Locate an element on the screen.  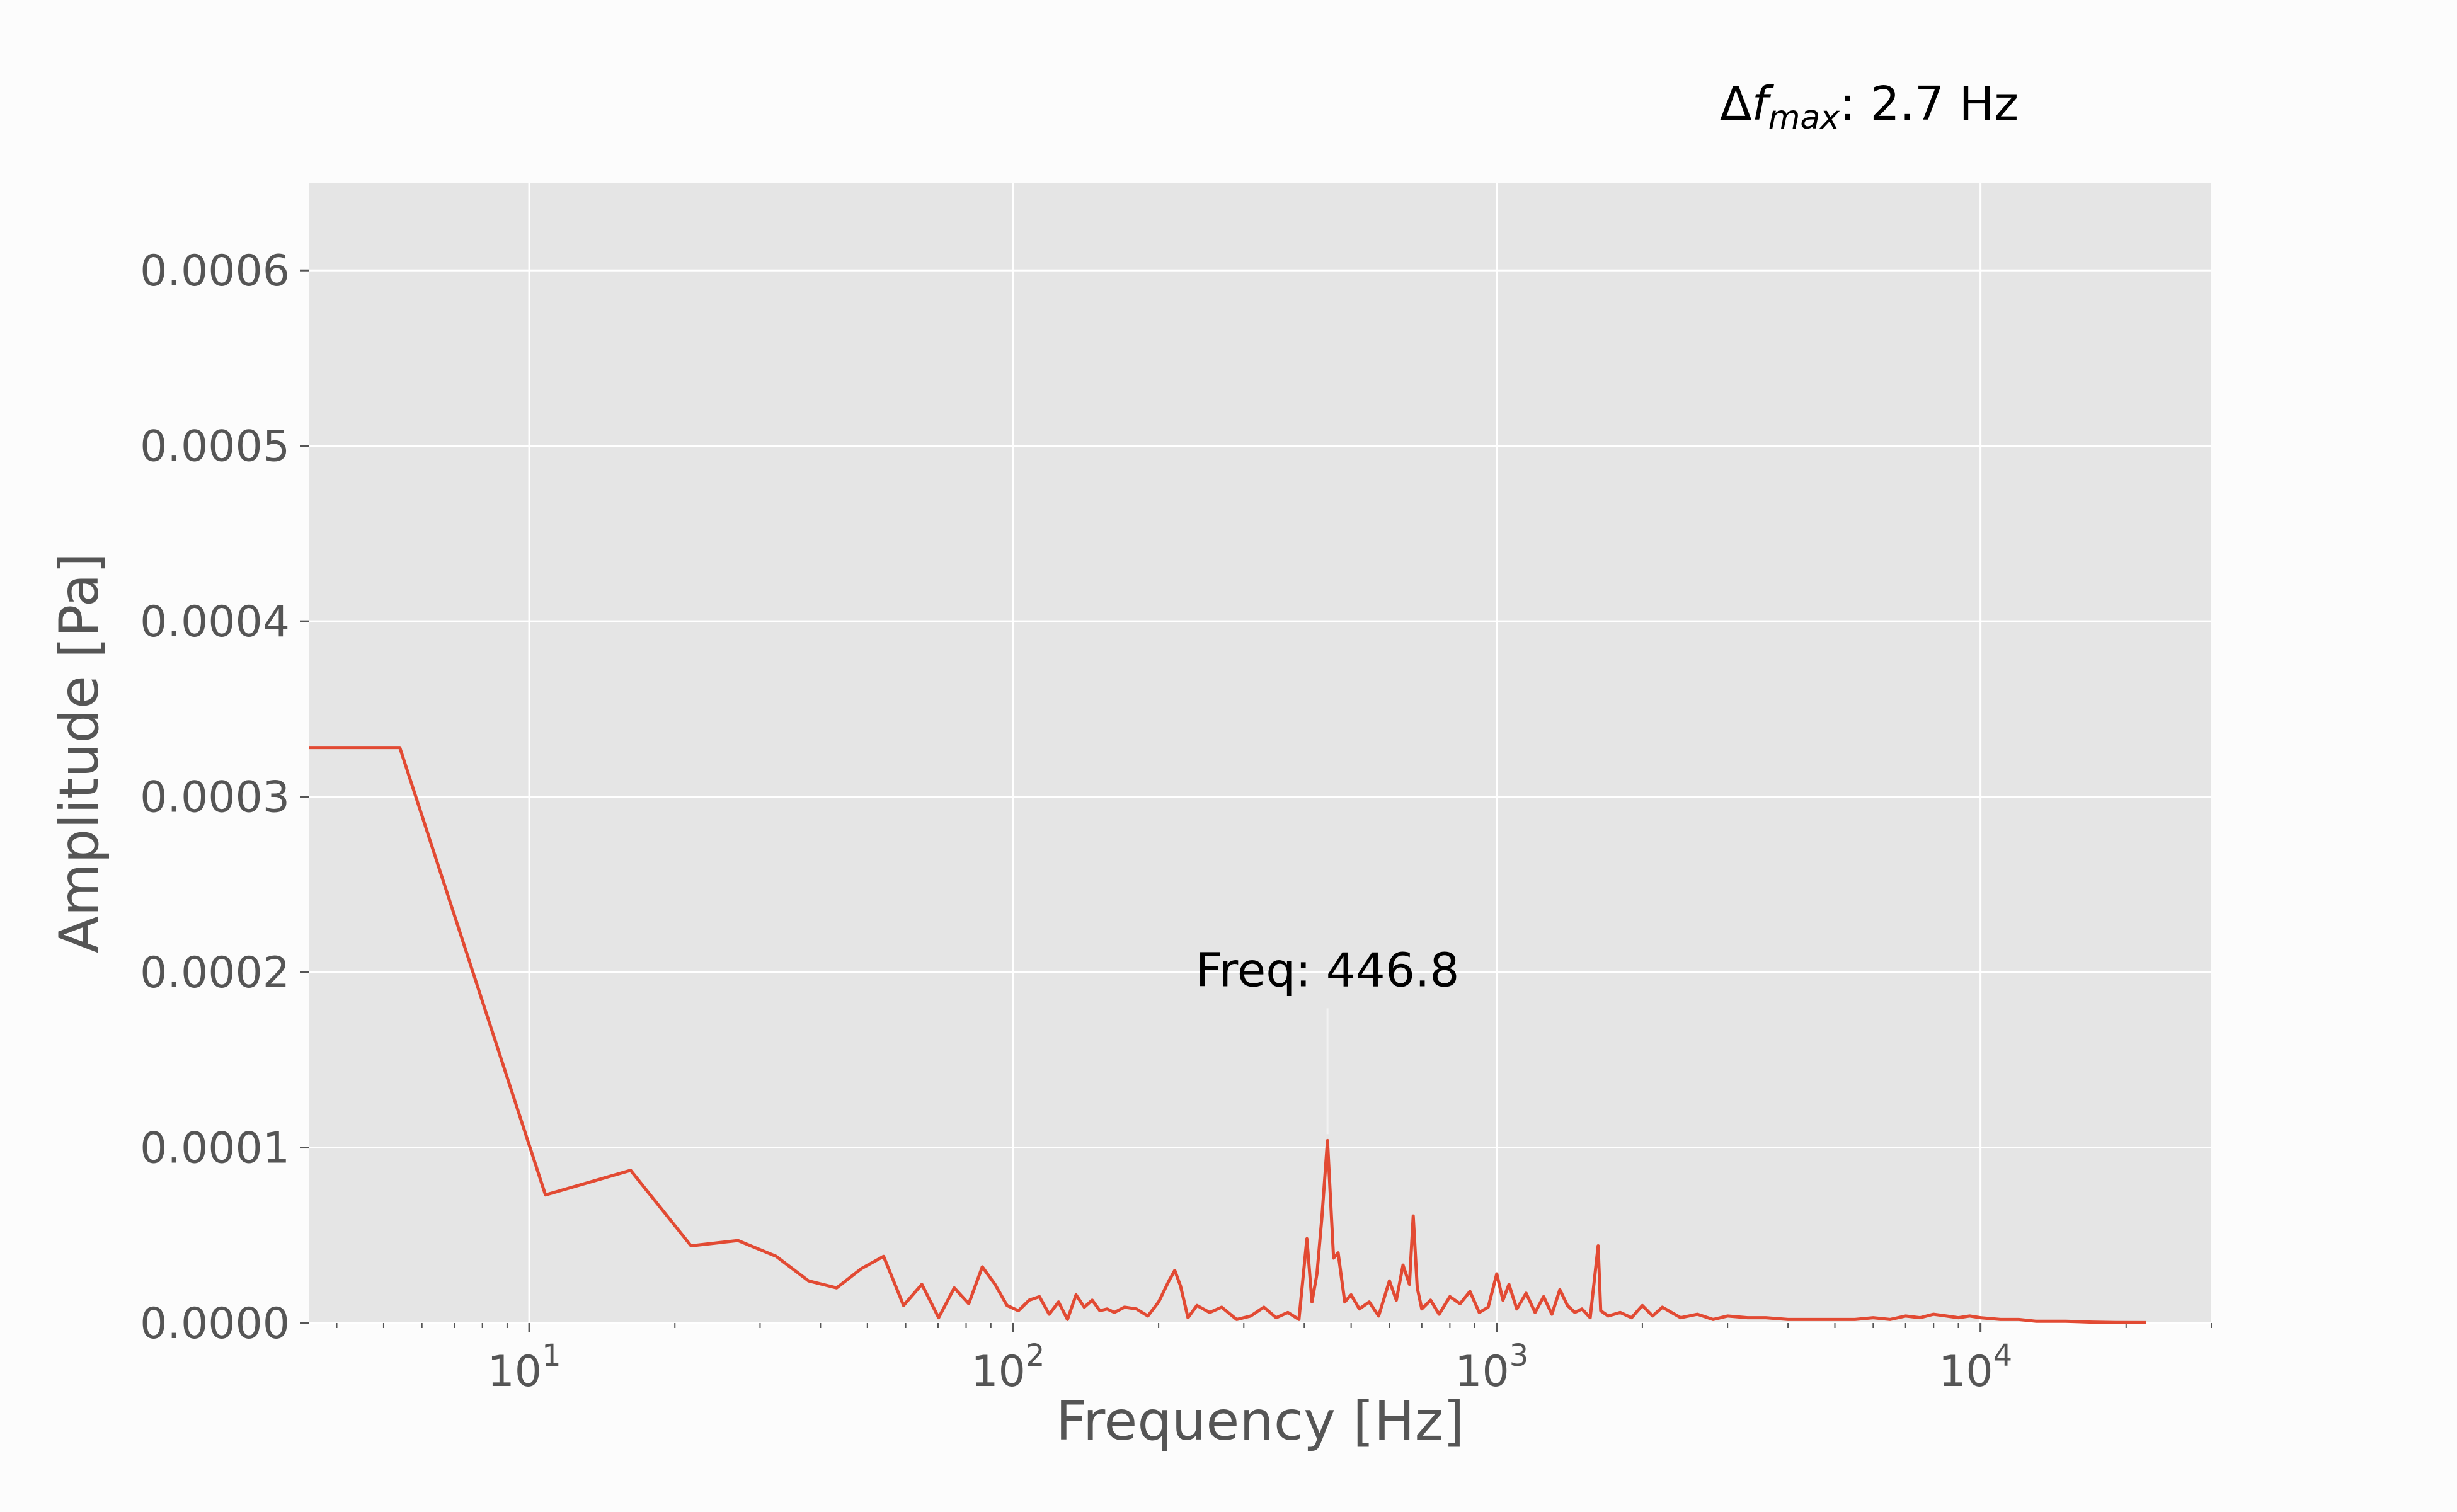
annotation-label: Freq: 446.8 is located at coordinates (1328, 970).